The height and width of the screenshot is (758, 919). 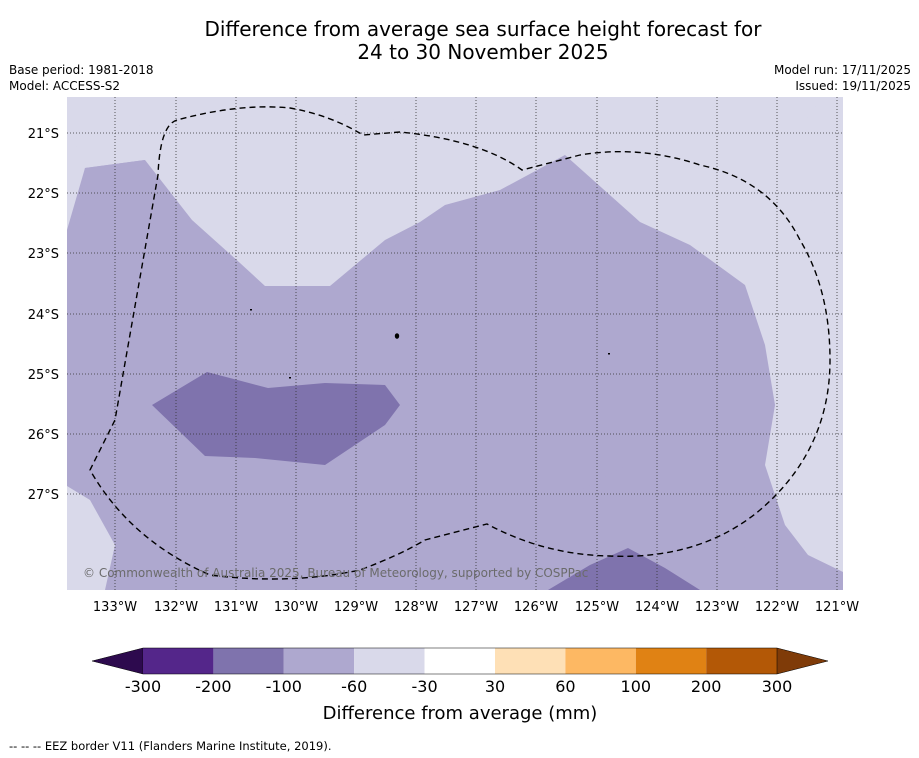 I want to click on meta-right: Model run: 17/11/2025 Issued: 19/11/2025, so click(x=842, y=78).